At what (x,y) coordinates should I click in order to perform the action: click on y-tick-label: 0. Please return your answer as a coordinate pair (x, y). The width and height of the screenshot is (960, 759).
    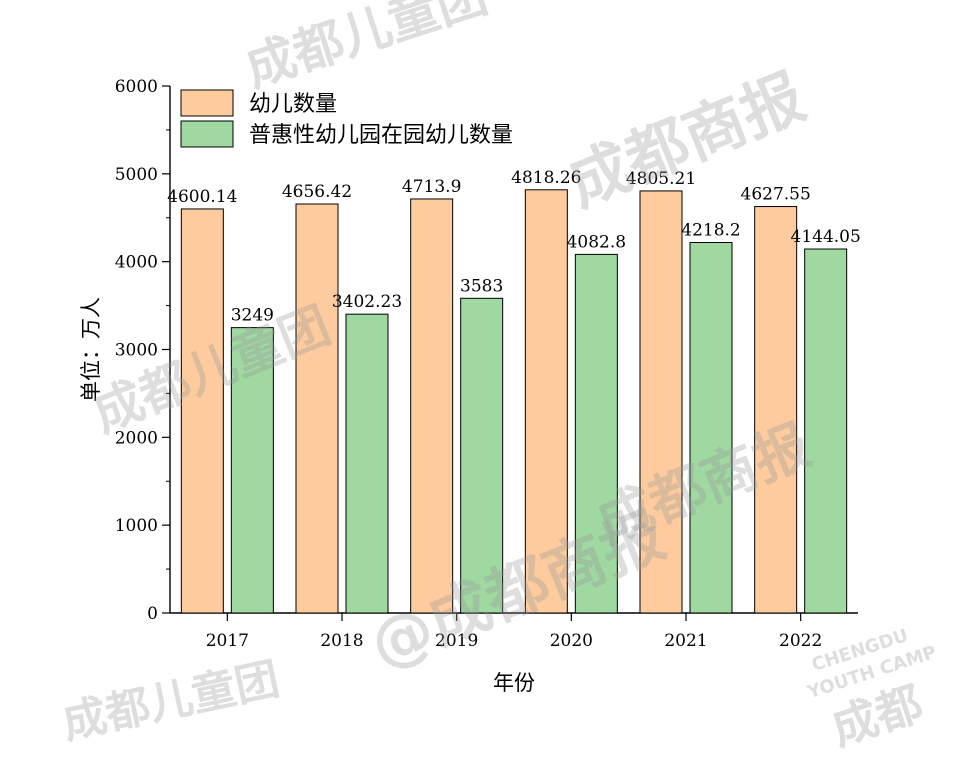
    Looking at the image, I should click on (152, 614).